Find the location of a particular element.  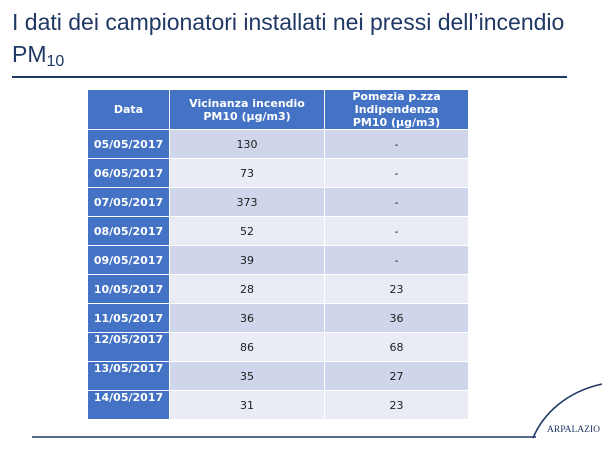

vicinanza-value: 130 is located at coordinates (247, 144).